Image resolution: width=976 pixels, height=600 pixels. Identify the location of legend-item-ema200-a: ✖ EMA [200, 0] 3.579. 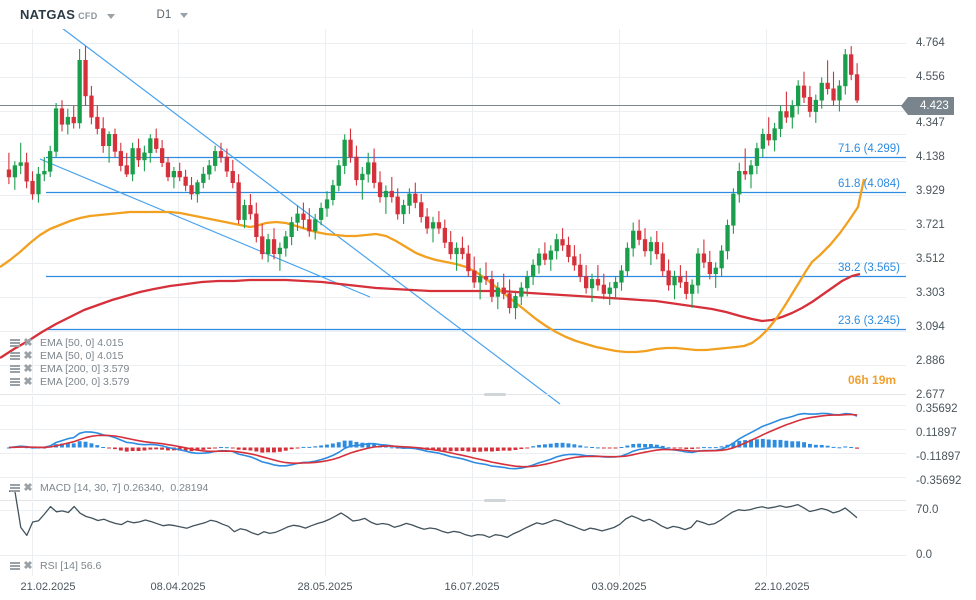
(69, 369).